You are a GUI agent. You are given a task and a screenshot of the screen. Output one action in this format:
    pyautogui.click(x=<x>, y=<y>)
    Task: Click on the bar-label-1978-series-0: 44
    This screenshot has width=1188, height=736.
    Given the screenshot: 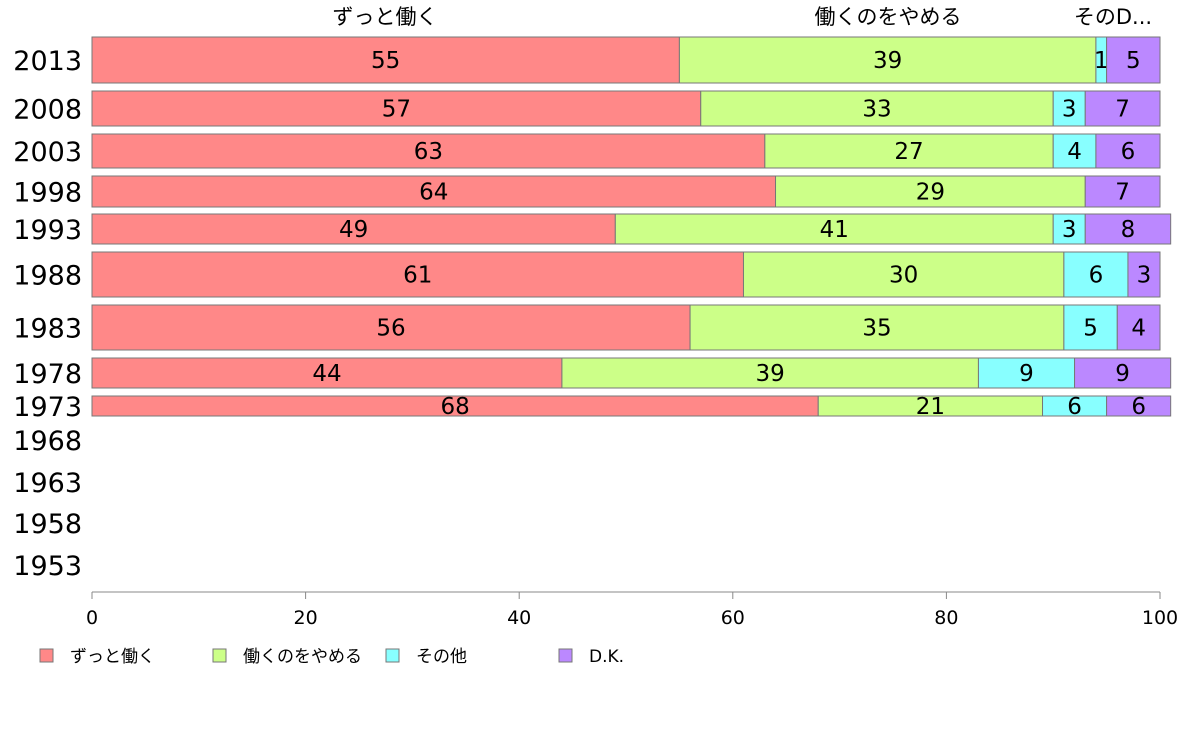 What is the action you would take?
    pyautogui.click(x=326, y=374)
    